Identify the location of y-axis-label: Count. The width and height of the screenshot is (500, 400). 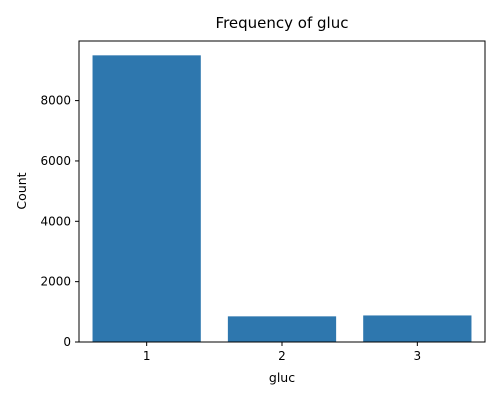
(21, 190).